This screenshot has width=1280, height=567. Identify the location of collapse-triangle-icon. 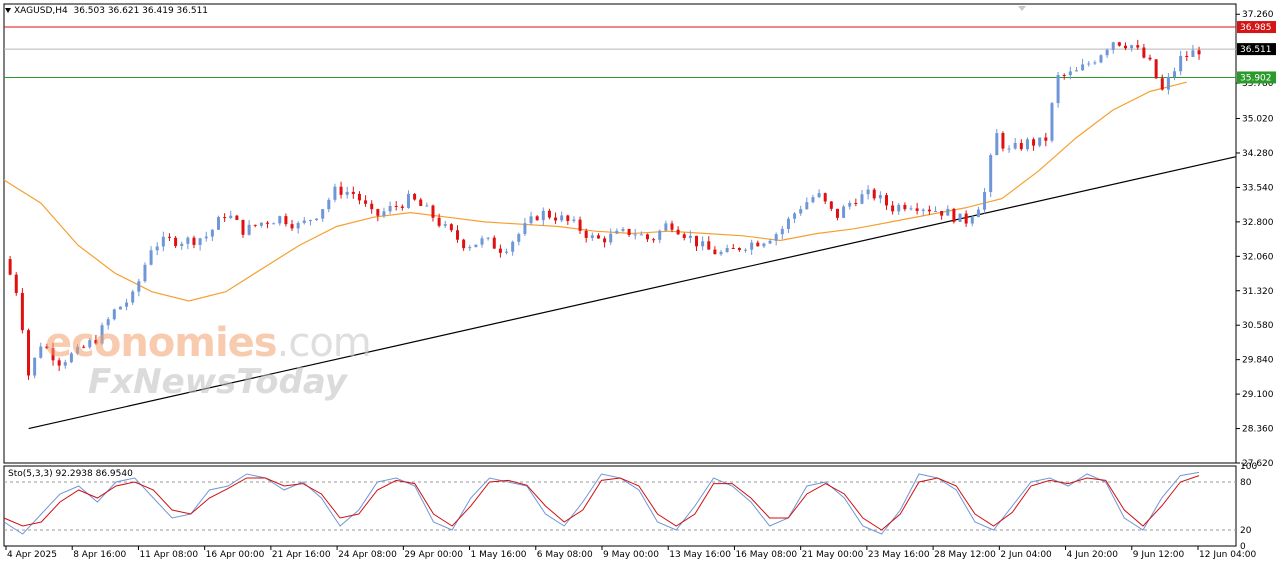
(8, 10).